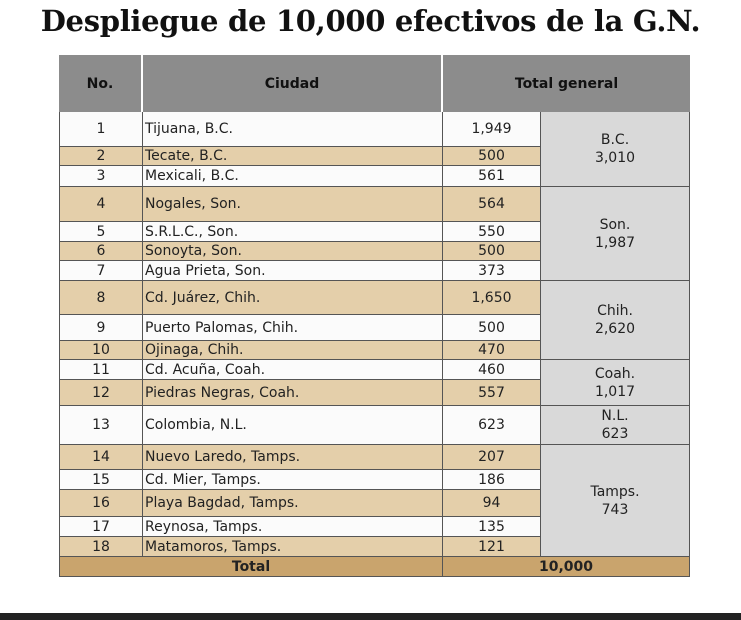  I want to click on row-total-text: 135, so click(491, 526).